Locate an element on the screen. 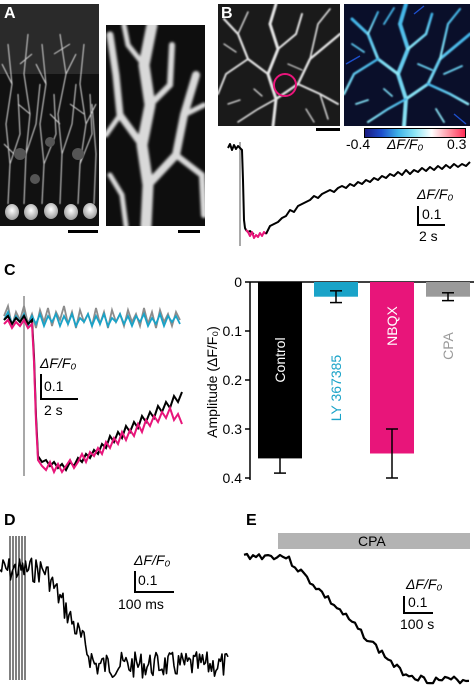  scalebar-c-y-value: 0.1 is located at coordinates (54, 386).